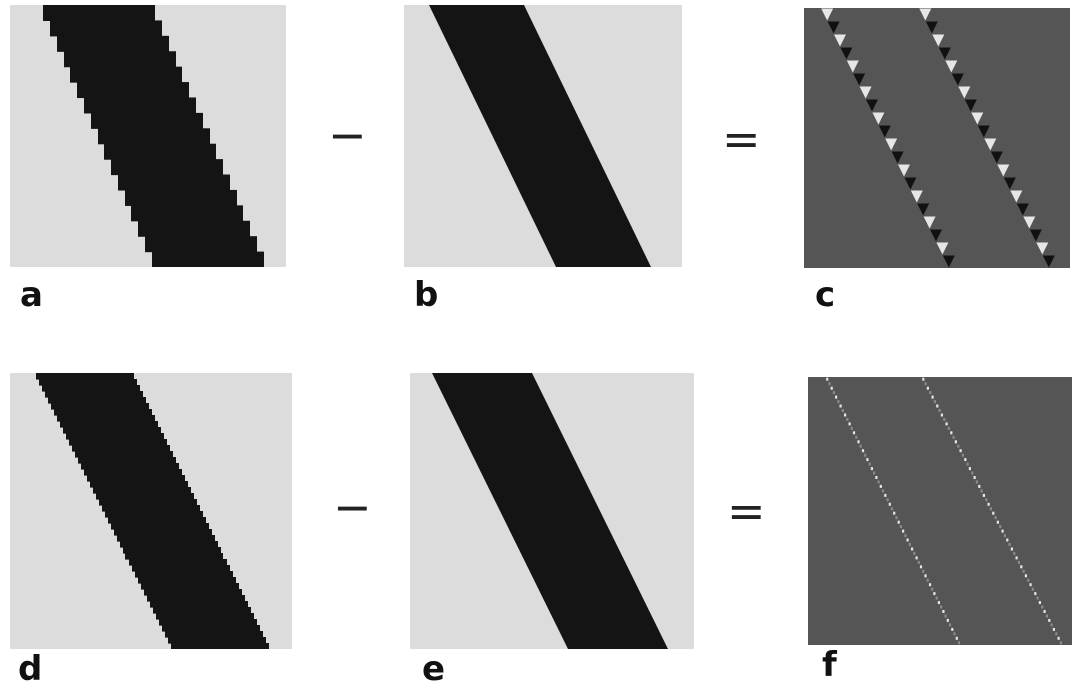 The image size is (1073, 690). Describe the element at coordinates (825, 295) in the screenshot. I see `label-c: c` at that location.